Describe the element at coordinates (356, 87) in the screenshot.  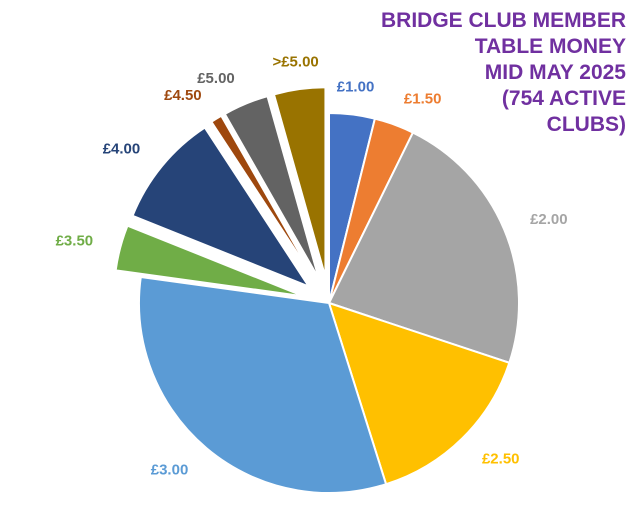
I see `slice-label-0: £1.00` at that location.